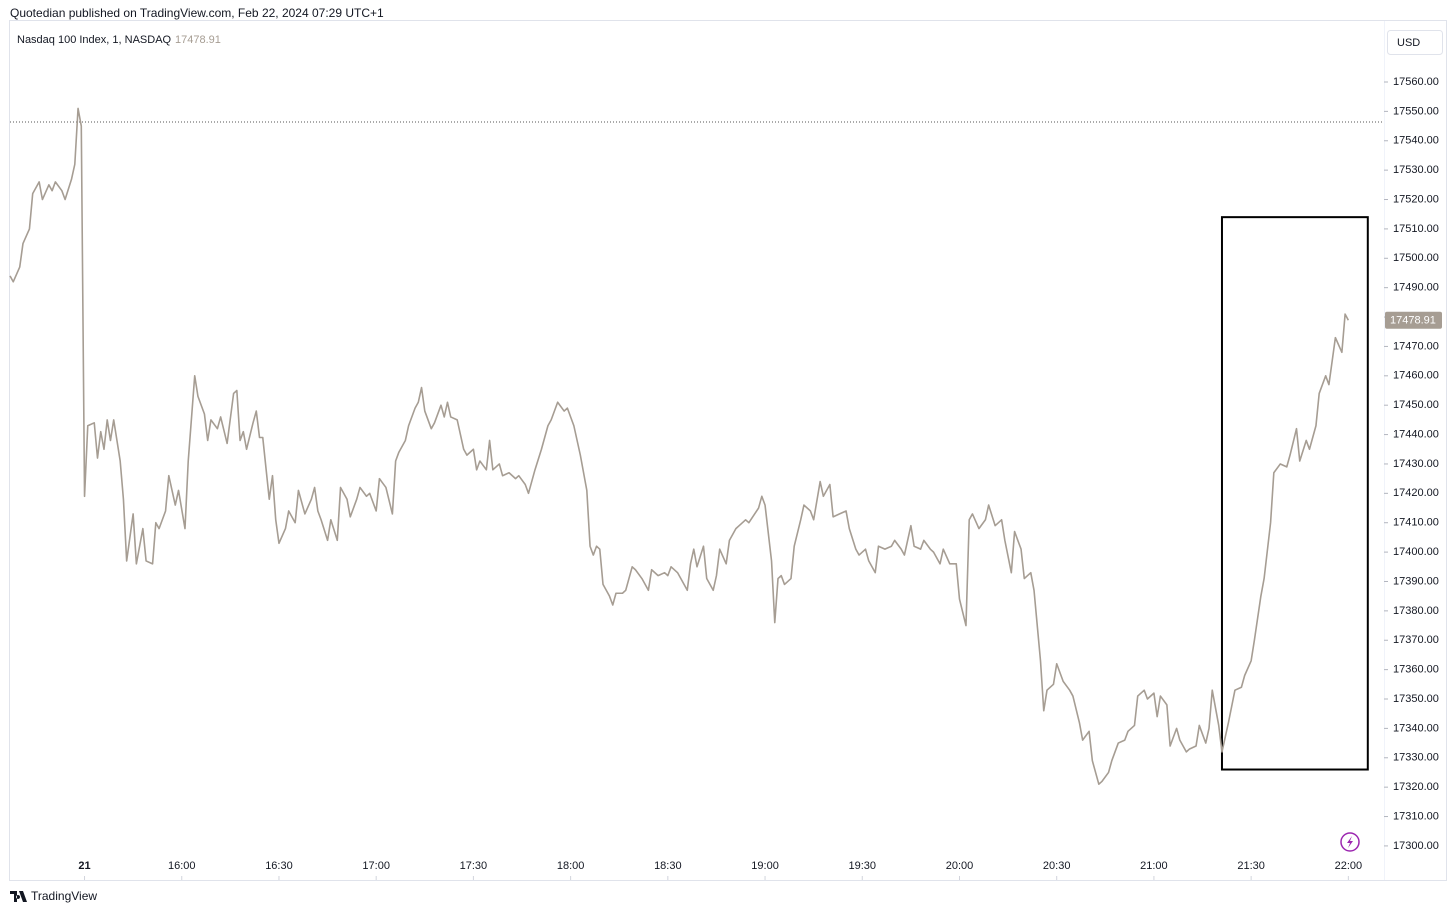 Image resolution: width=1456 pixels, height=914 pixels. Describe the element at coordinates (1349, 866) in the screenshot. I see `x-tick-label: 22:00` at that location.